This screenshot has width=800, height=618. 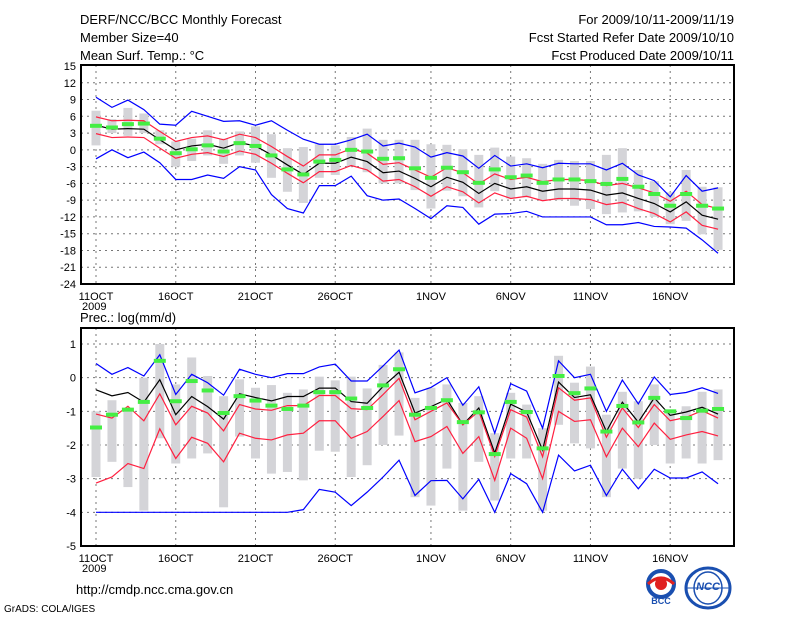 What do you see at coordinates (708, 588) in the screenshot?
I see `ncc-logo: NCC` at bounding box center [708, 588].